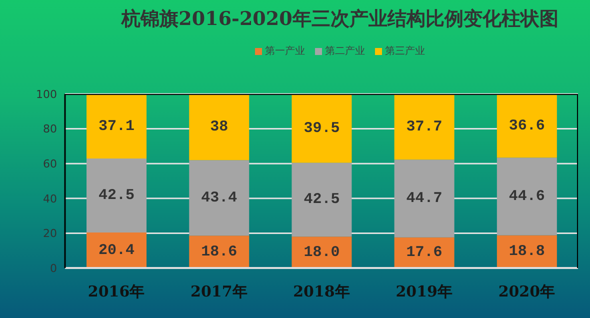  Describe the element at coordinates (322, 252) in the screenshot. I see `data-label: 18.0` at that location.